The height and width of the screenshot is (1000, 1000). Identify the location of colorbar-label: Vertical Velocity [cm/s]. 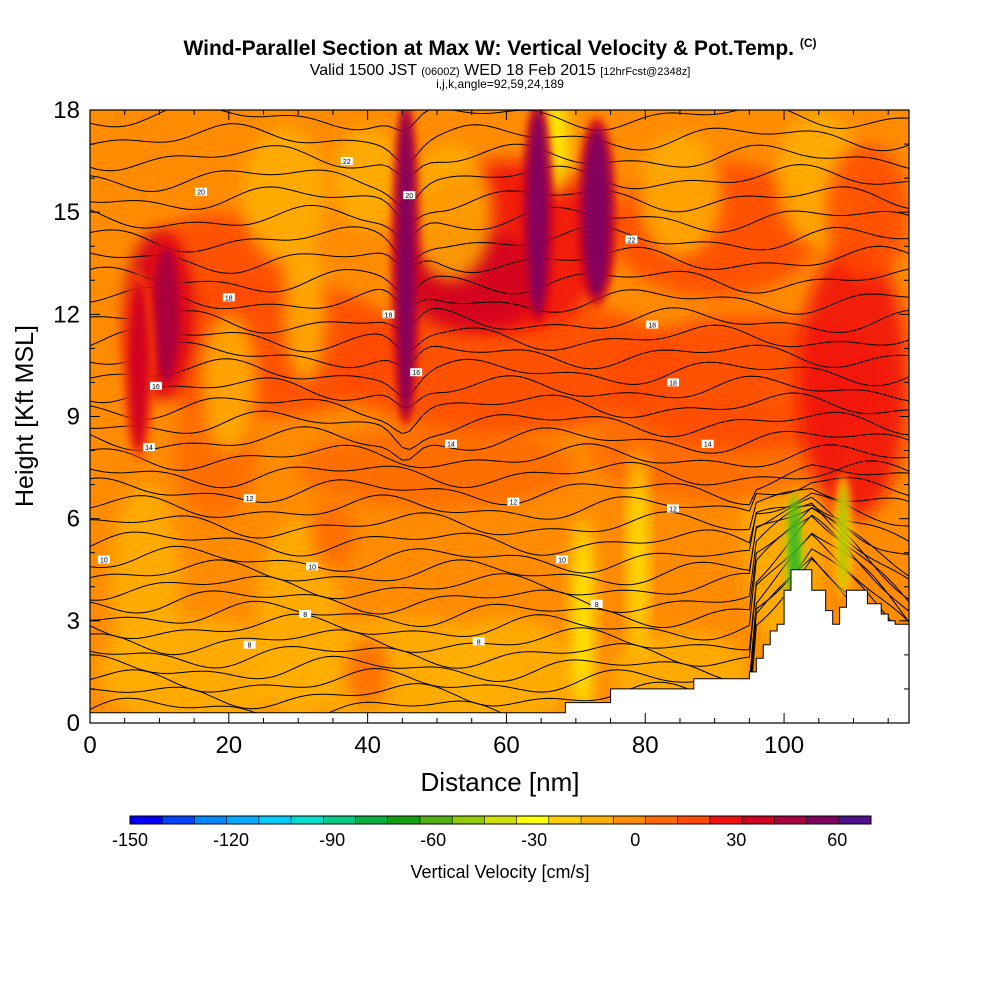
(500, 872).